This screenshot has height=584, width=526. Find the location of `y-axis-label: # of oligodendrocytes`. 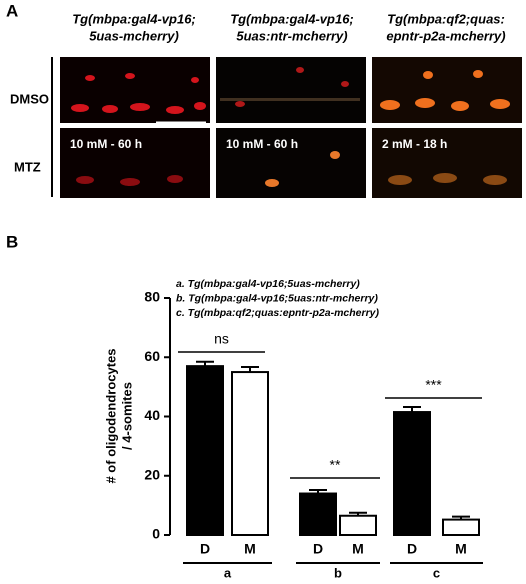

y-axis-label: # of oligodendrocytes is located at coordinates (110, 415).